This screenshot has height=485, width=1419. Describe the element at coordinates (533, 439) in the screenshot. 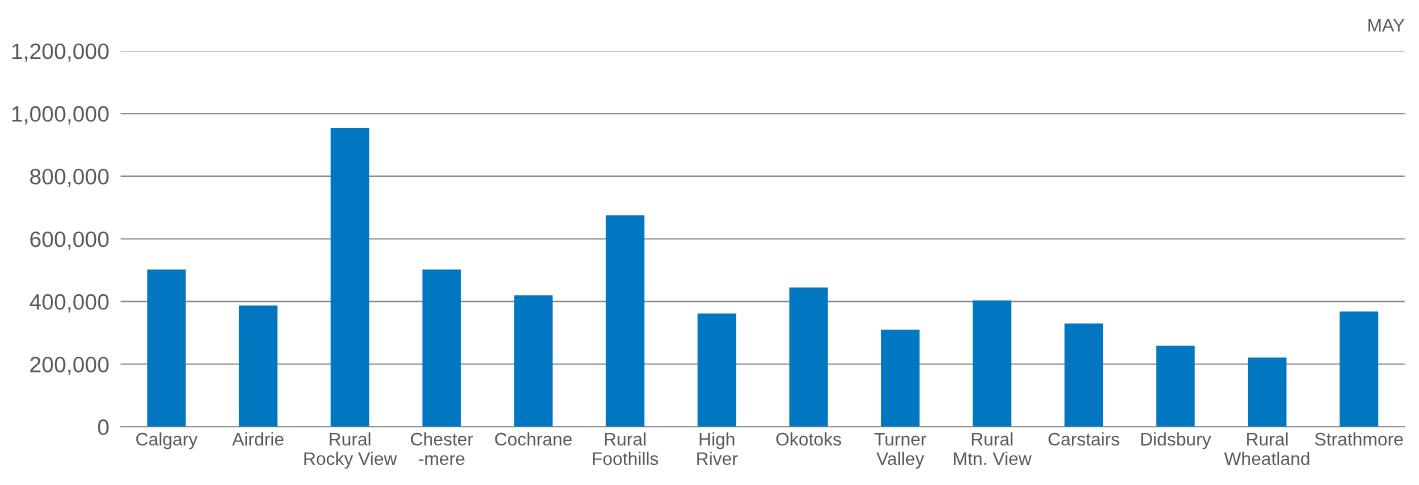

I see `x-tick-label: Cochrane` at that location.